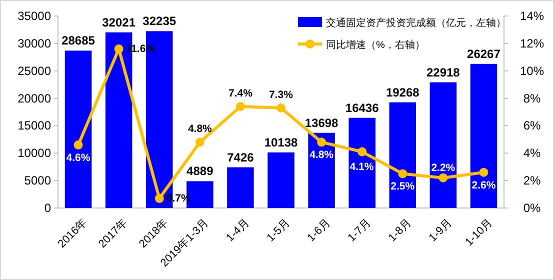  Describe the element at coordinates (119, 22) in the screenshot. I see `data-label: 32021` at that location.